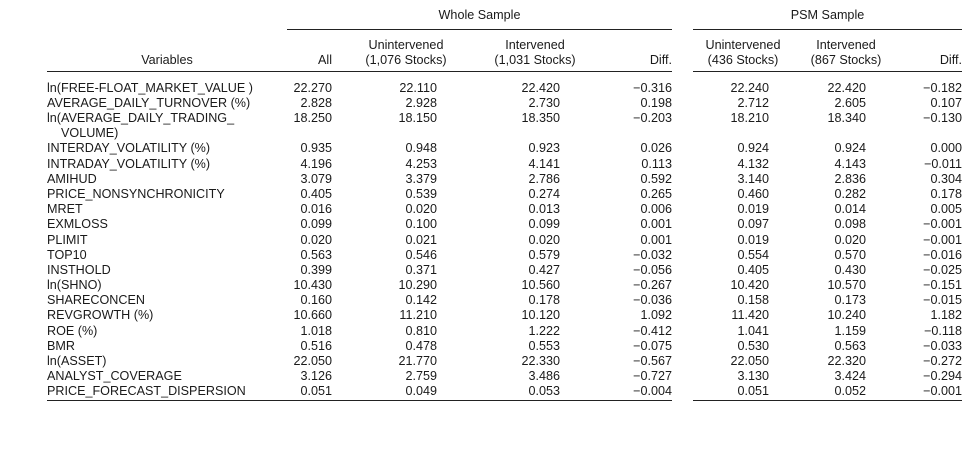 Image resolution: width=976 pixels, height=466 pixels. What do you see at coordinates (544, 239) in the screenshot?
I see `intervened-whole-value-cell: 0.020` at bounding box center [544, 239].